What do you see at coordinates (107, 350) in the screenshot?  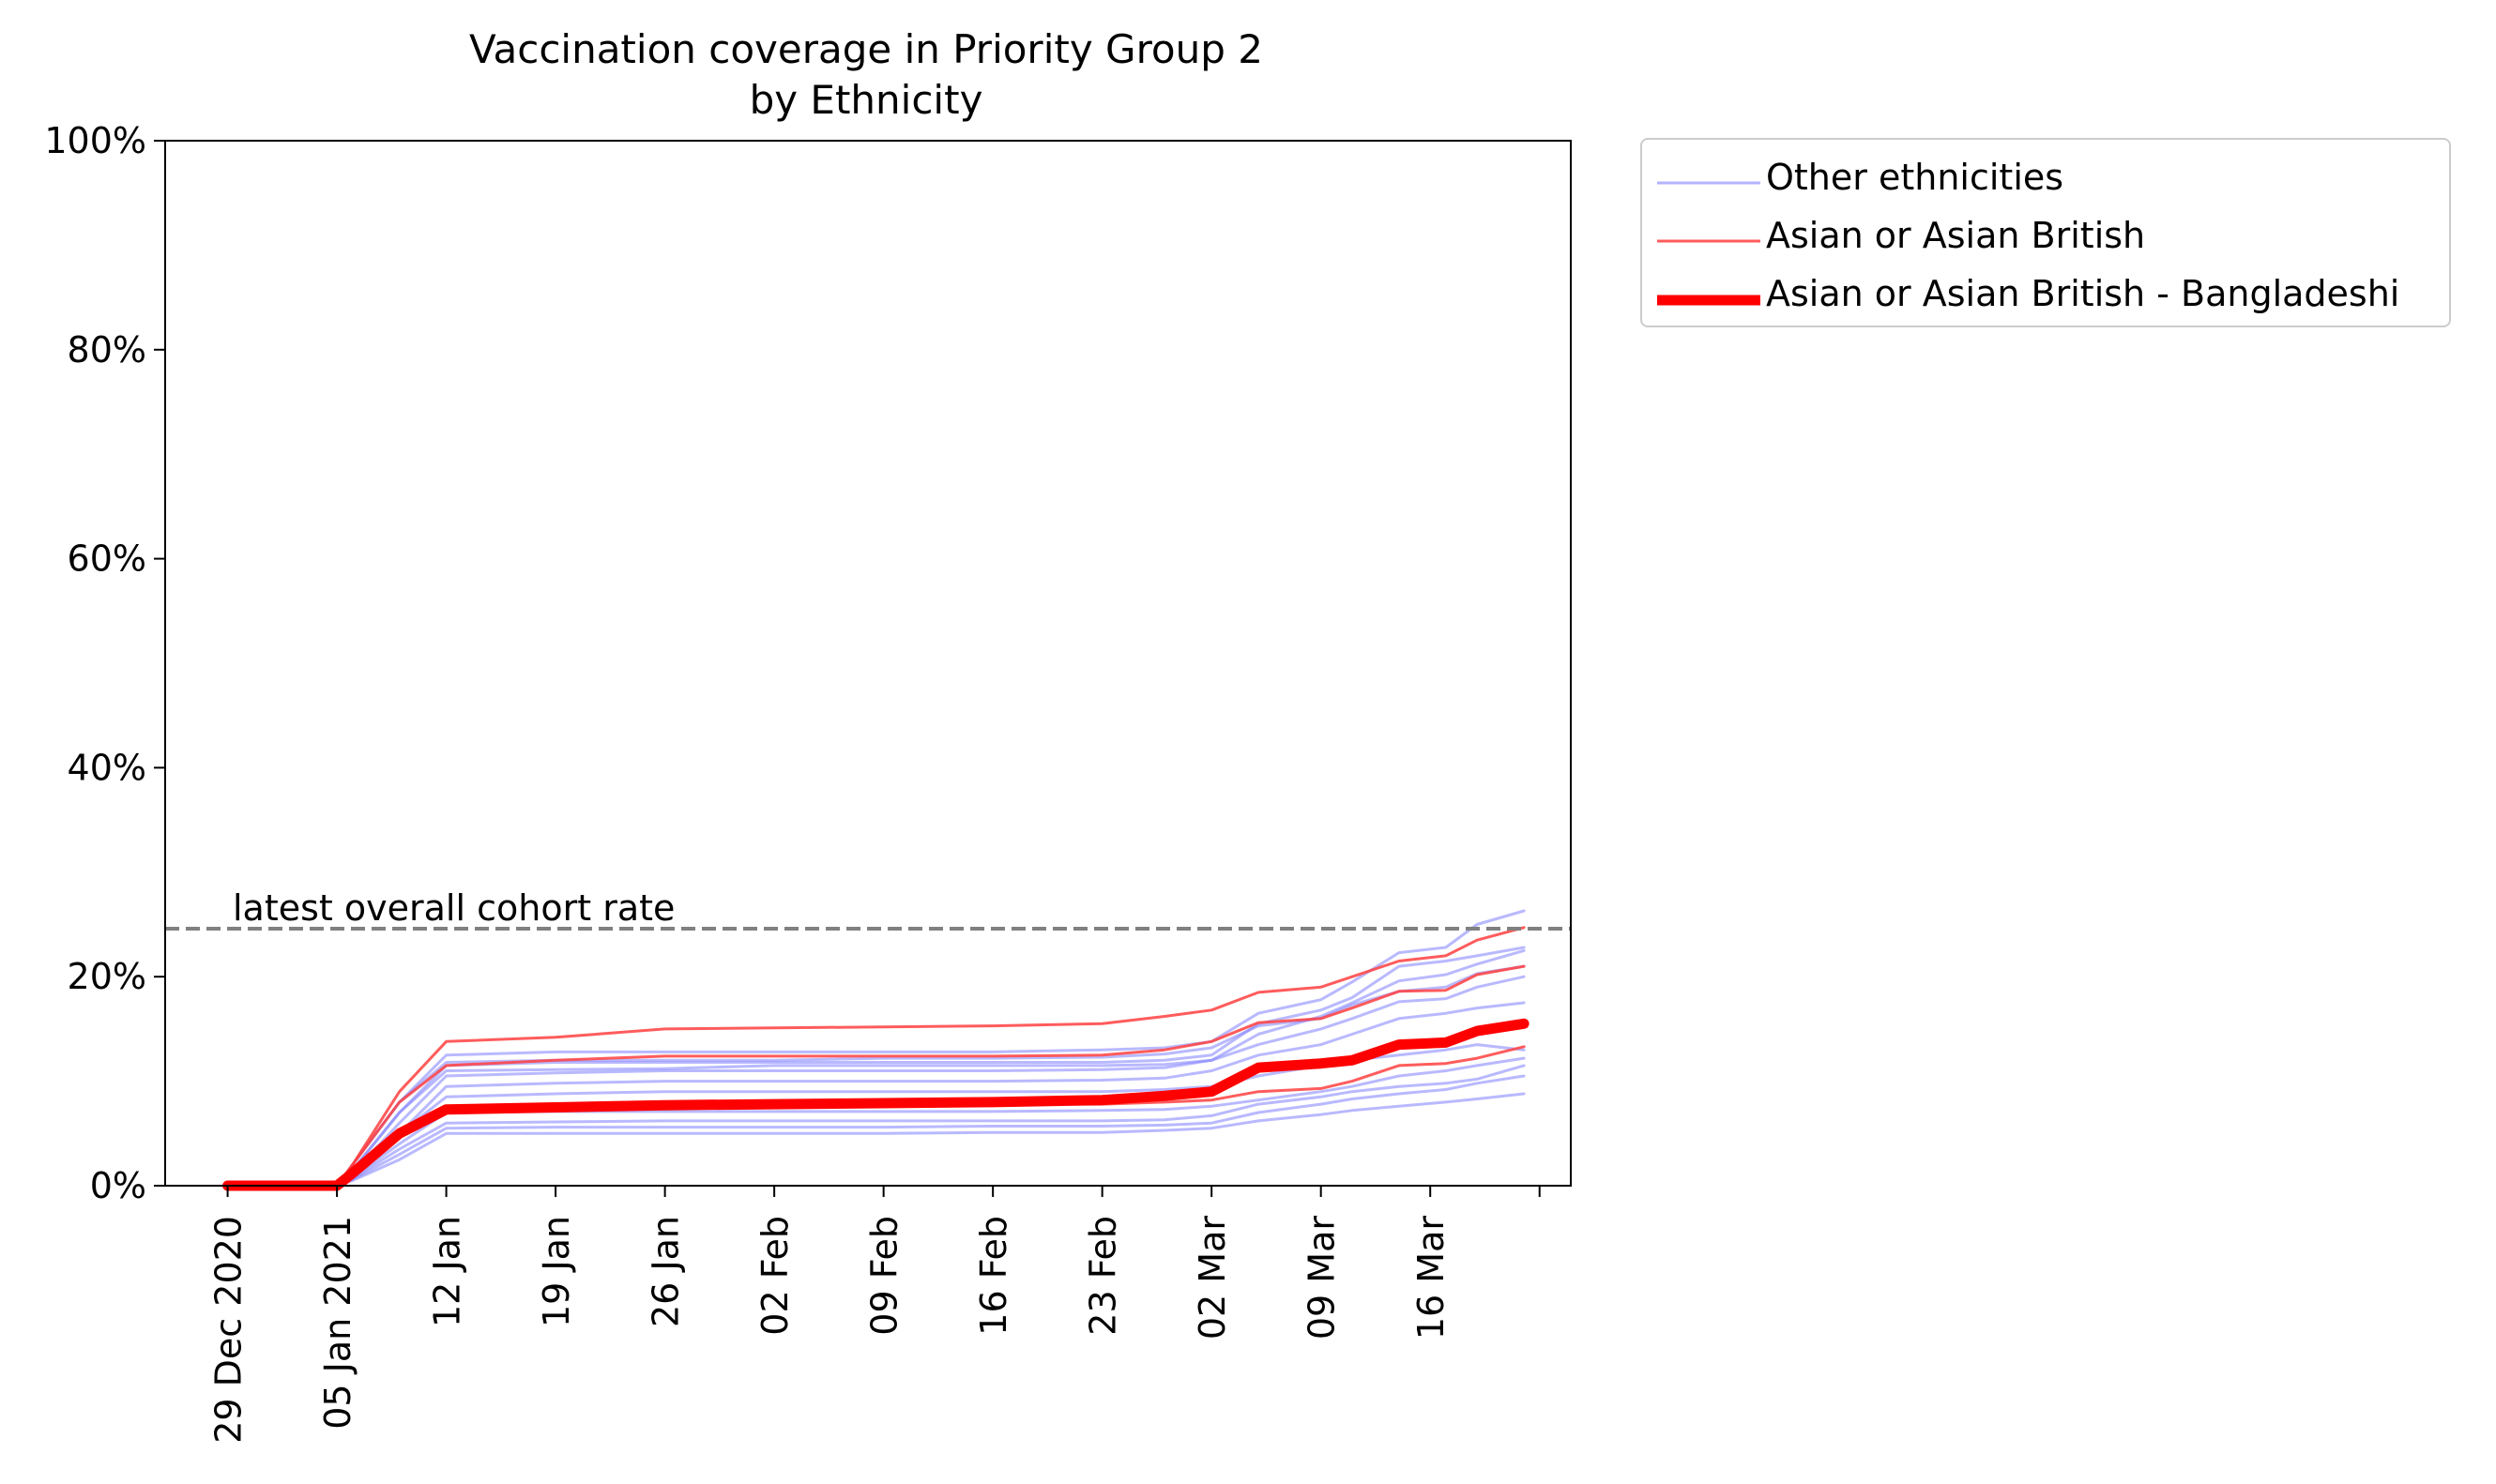 I see `y-tick-label: 80%` at bounding box center [107, 350].